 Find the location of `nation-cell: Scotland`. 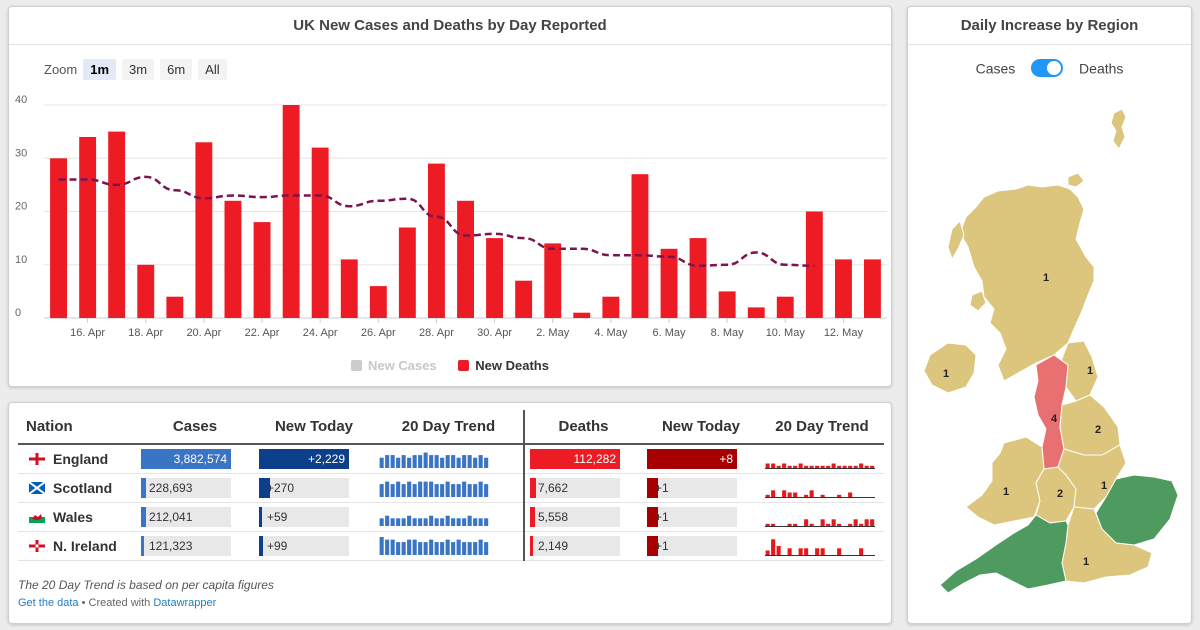

nation-cell: Scotland is located at coordinates (77, 488).